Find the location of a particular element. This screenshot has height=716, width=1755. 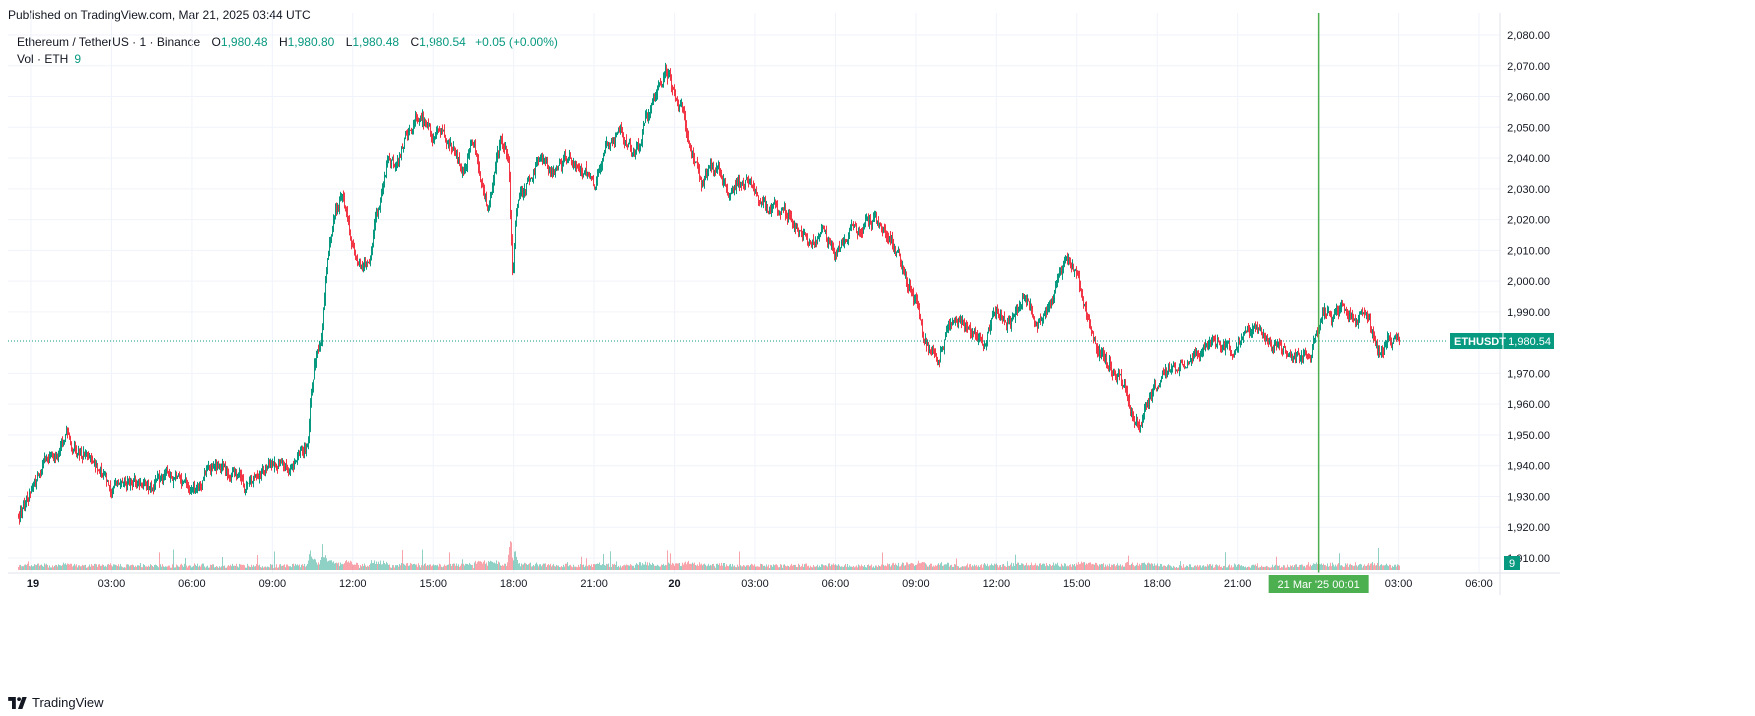

volume-tag-value: 9 is located at coordinates (1512, 564).